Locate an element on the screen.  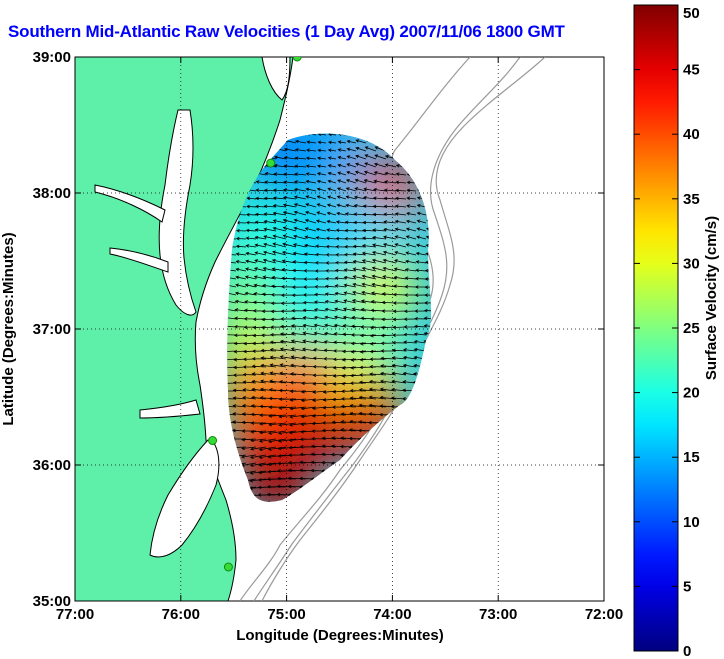
x-tick-label: 72:00 is located at coordinates (604, 614).